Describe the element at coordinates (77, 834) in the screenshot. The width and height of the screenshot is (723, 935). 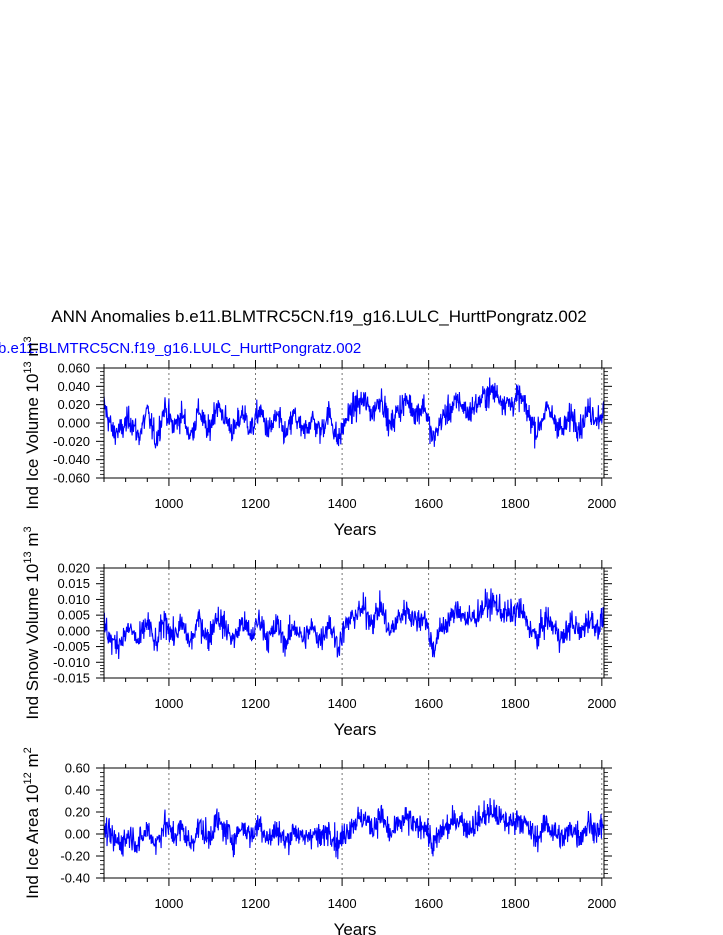
I see `y-tick-label: 0.00` at that location.